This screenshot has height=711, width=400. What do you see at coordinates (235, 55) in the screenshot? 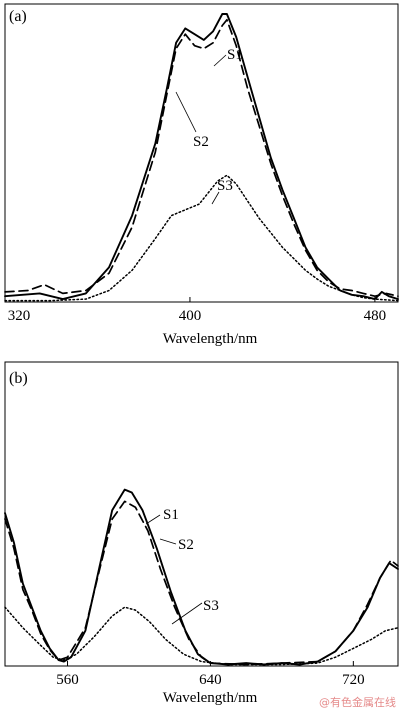
I see `panel-a-s1-label: S1` at bounding box center [235, 55].